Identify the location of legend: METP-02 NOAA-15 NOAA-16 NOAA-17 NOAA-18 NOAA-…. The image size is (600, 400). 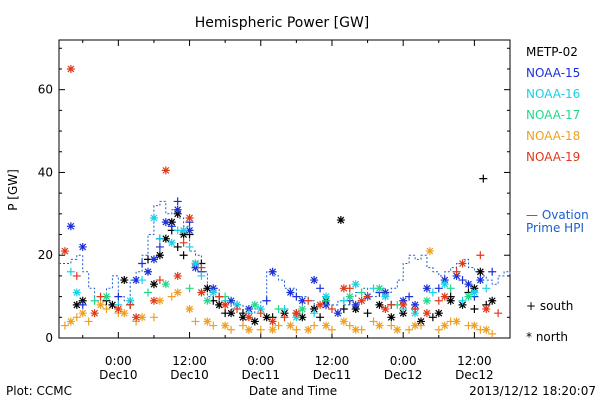
(557, 194).